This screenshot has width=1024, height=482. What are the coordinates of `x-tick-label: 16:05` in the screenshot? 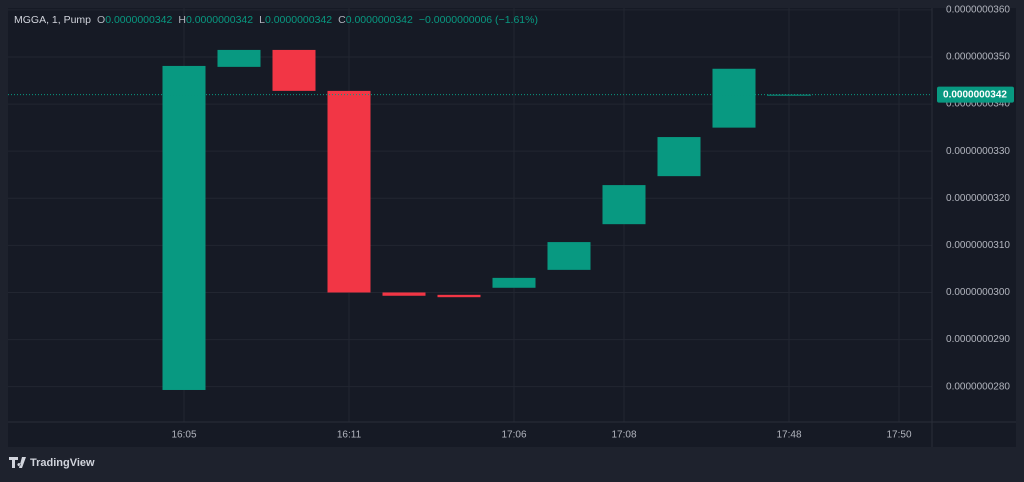 It's located at (183, 435).